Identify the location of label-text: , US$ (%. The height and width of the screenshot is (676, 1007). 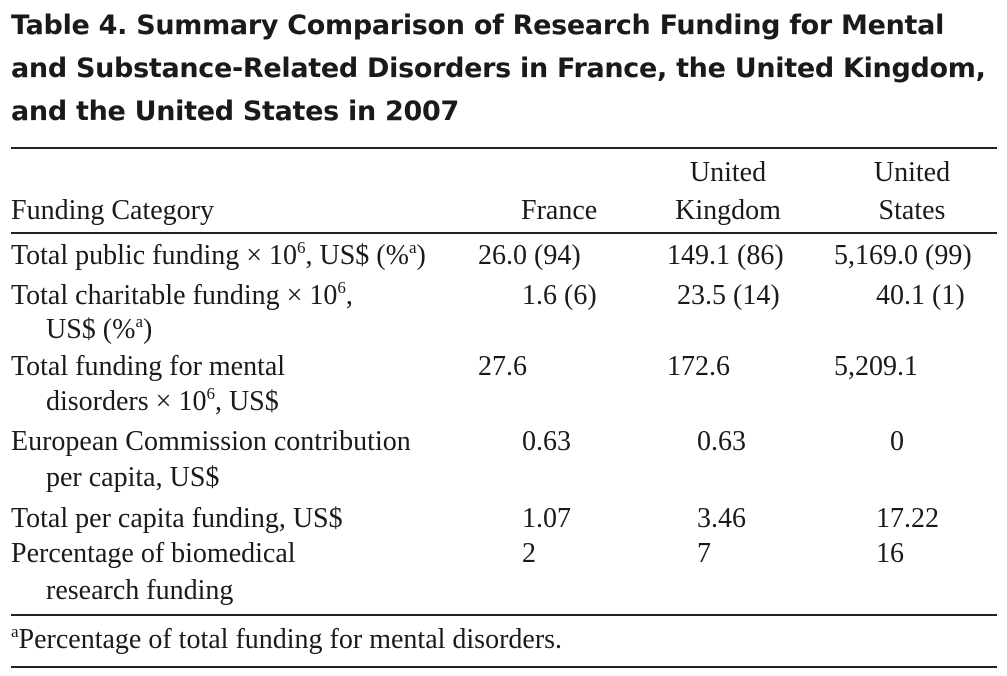
(357, 255).